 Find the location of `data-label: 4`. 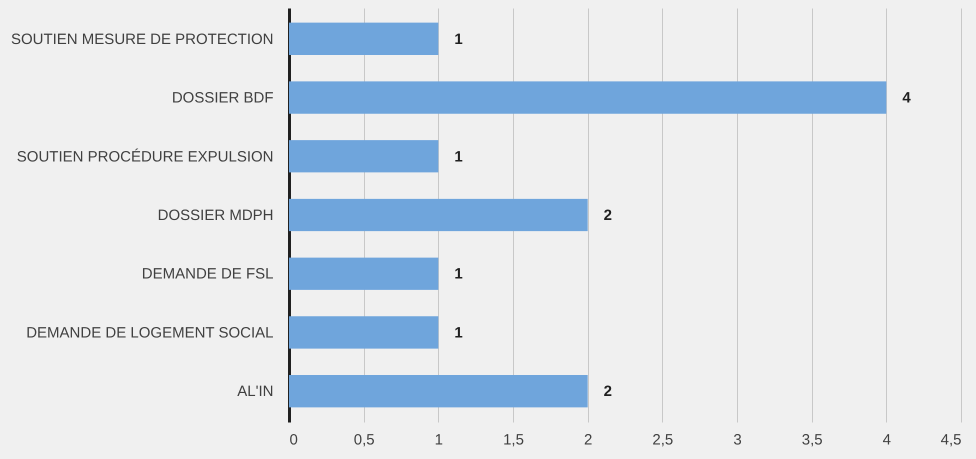

data-label: 4 is located at coordinates (907, 98).